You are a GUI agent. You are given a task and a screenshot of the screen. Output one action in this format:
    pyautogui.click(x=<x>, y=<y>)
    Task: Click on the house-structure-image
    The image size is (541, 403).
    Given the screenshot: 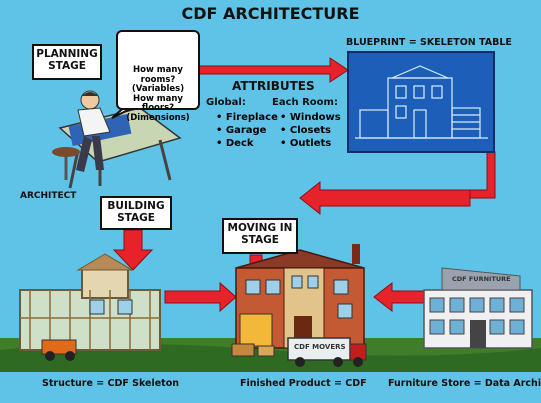 What is the action you would take?
    pyautogui.click(x=90, y=307)
    